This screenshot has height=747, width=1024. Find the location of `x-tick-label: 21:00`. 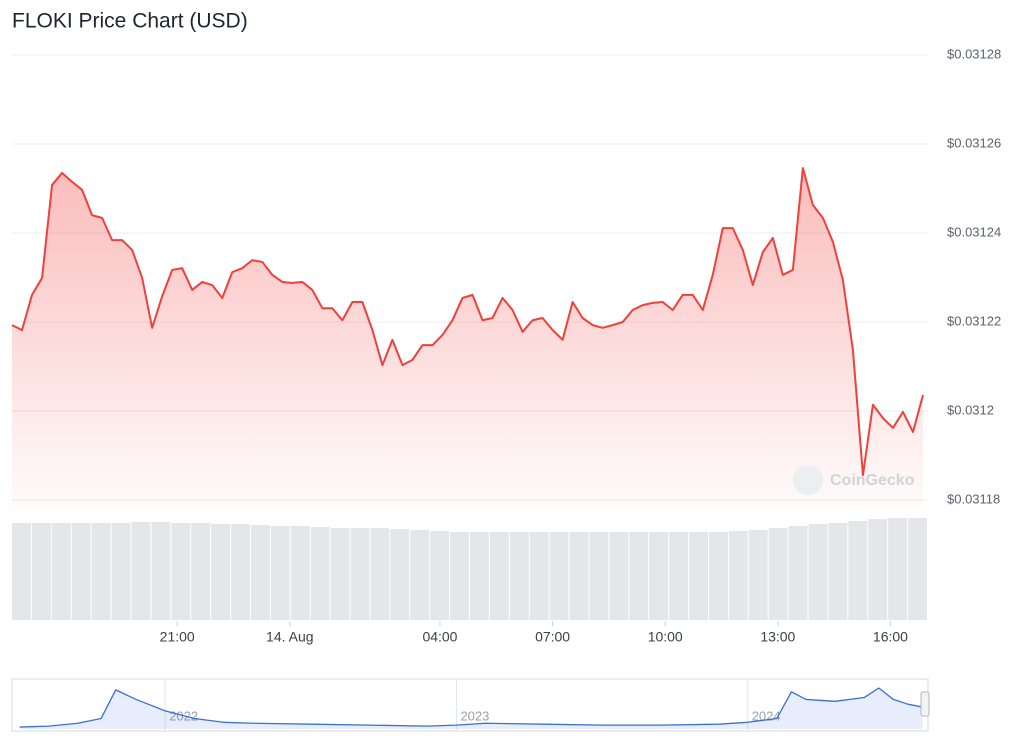

x-tick-label: 21:00 is located at coordinates (177, 637).